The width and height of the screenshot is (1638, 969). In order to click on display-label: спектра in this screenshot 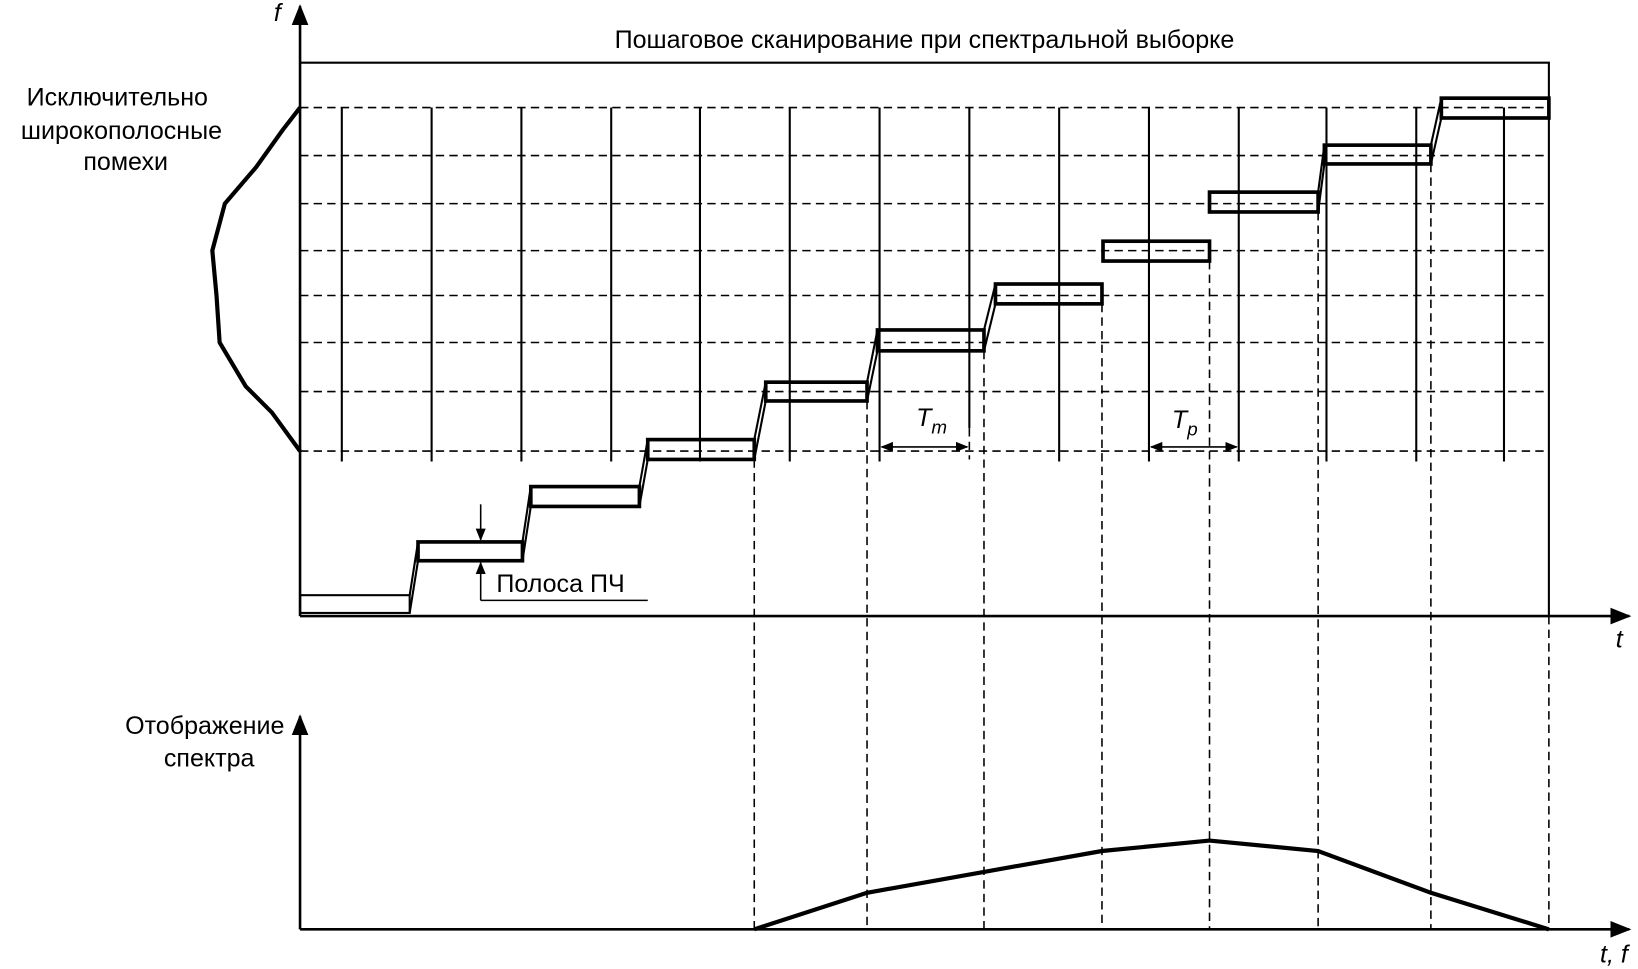, I will do `click(209, 758)`.